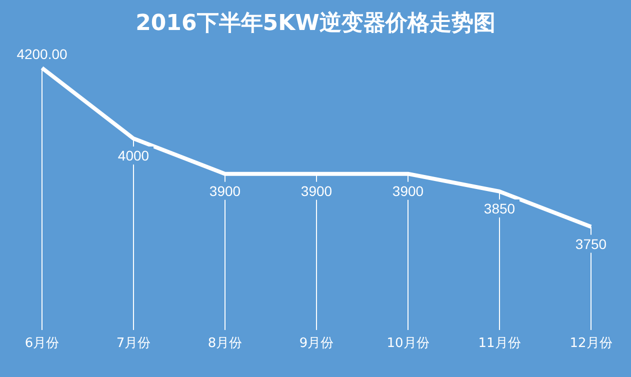  What do you see at coordinates (315, 24) in the screenshot?
I see `chart-title: 2016下半年5KW逆变器价格走势图` at bounding box center [315, 24].